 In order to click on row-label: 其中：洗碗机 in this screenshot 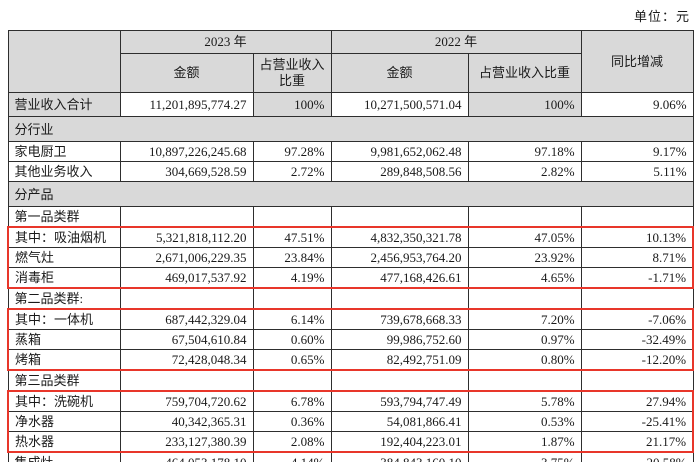, I will do `click(64, 401)`.